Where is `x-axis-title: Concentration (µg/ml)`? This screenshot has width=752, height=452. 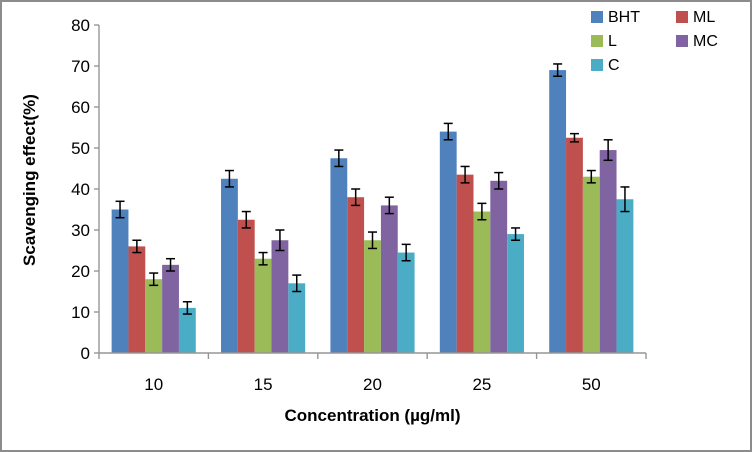 x-axis-title: Concentration (µg/ml) is located at coordinates (372, 415).